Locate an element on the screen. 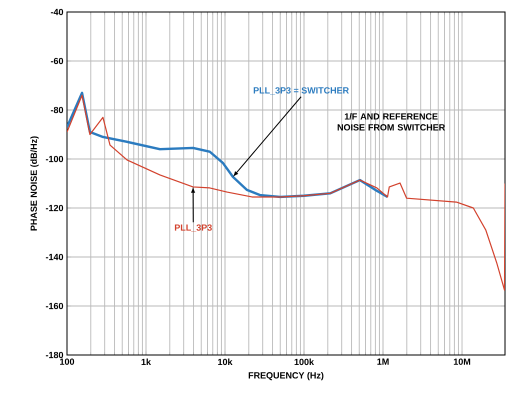  y-axis-title: PHASE NOISE (dB/Hz) is located at coordinates (34, 183).